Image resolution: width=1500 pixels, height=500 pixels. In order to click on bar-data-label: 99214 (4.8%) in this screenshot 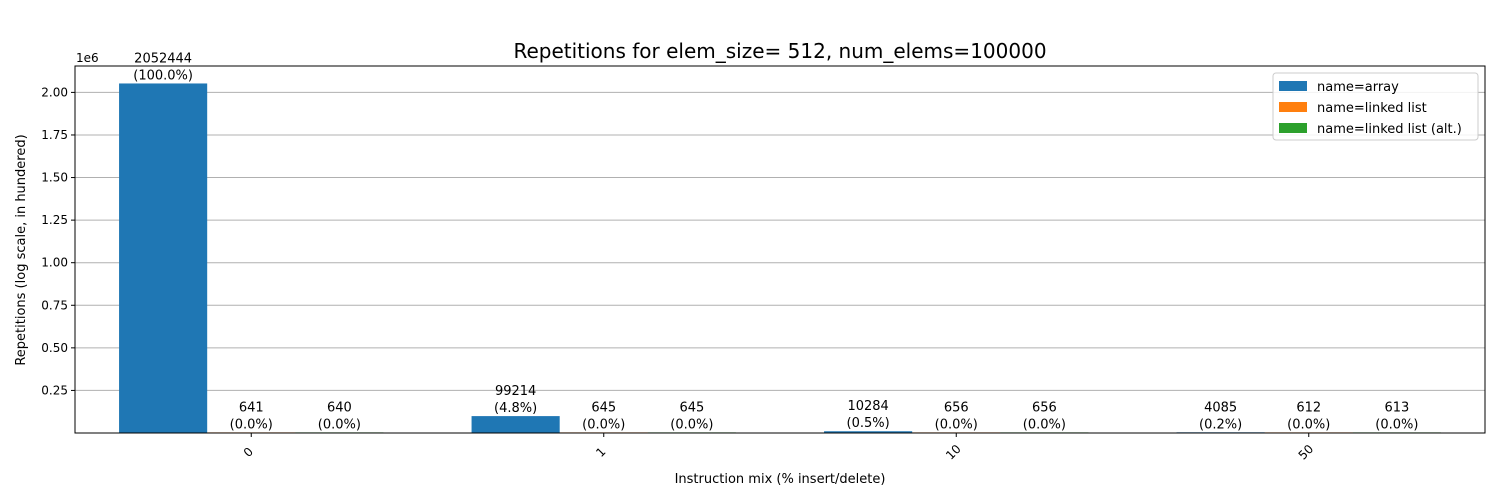, I will do `click(515, 400)`.